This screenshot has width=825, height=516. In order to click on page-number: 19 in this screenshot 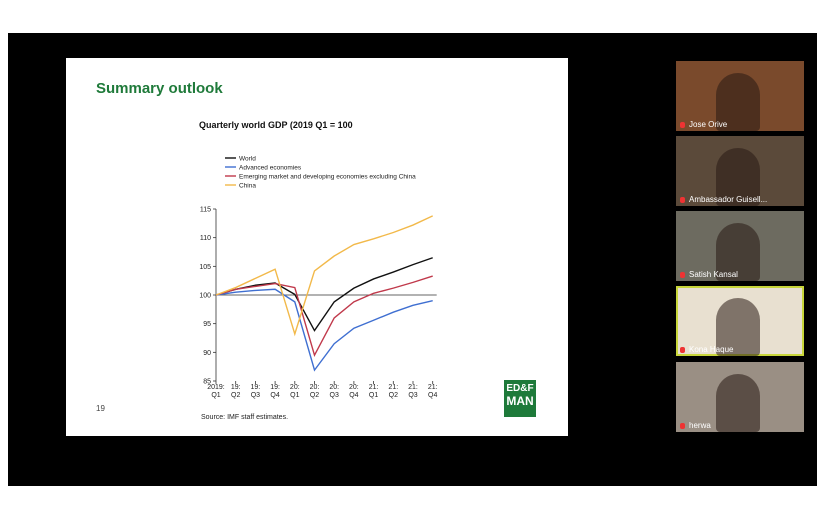, I will do `click(100, 408)`.